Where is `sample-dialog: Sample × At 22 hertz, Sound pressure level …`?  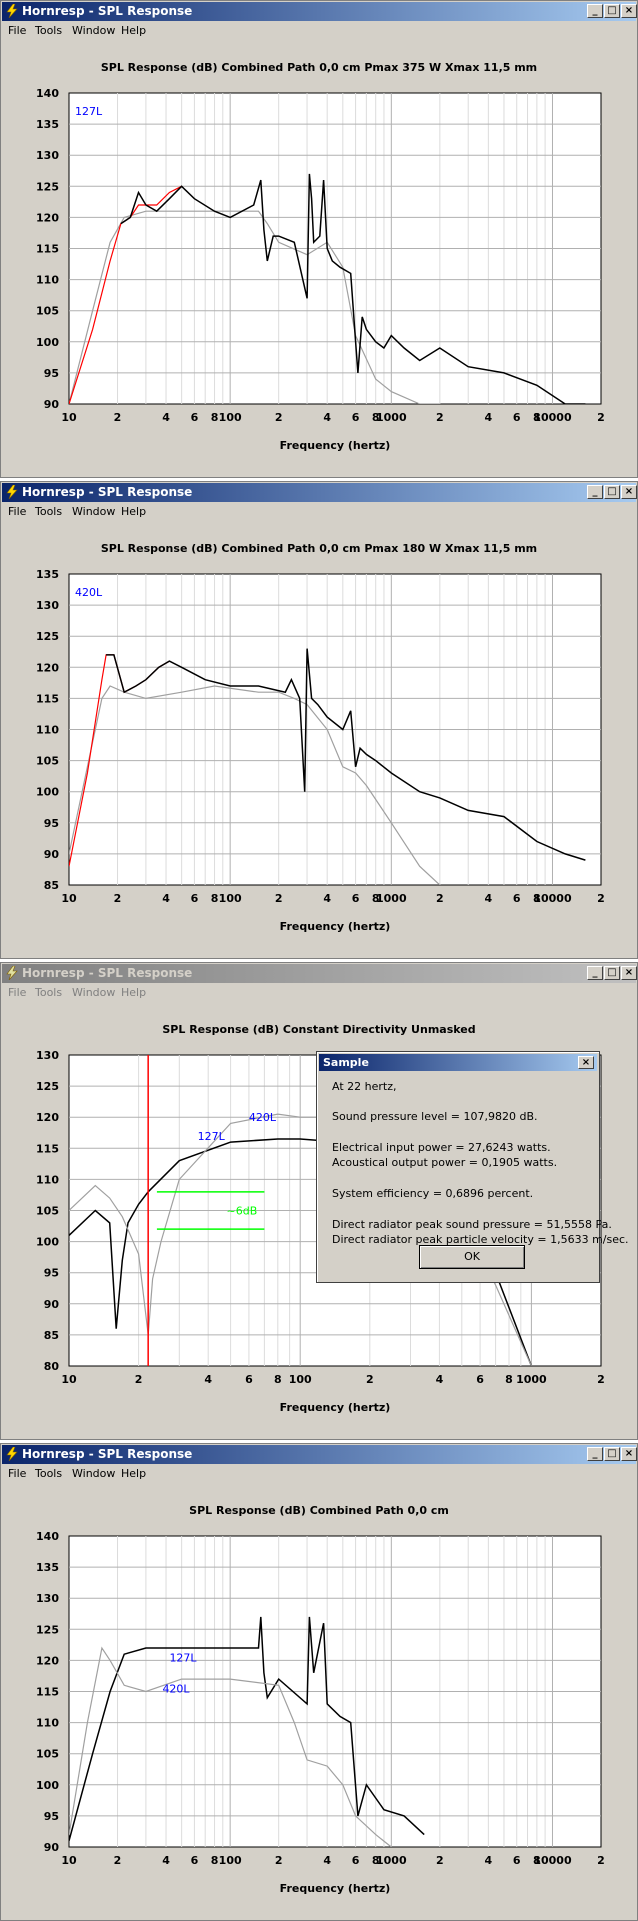 sample-dialog: Sample × At 22 hertz, Sound pressure level … is located at coordinates (472, 1167).